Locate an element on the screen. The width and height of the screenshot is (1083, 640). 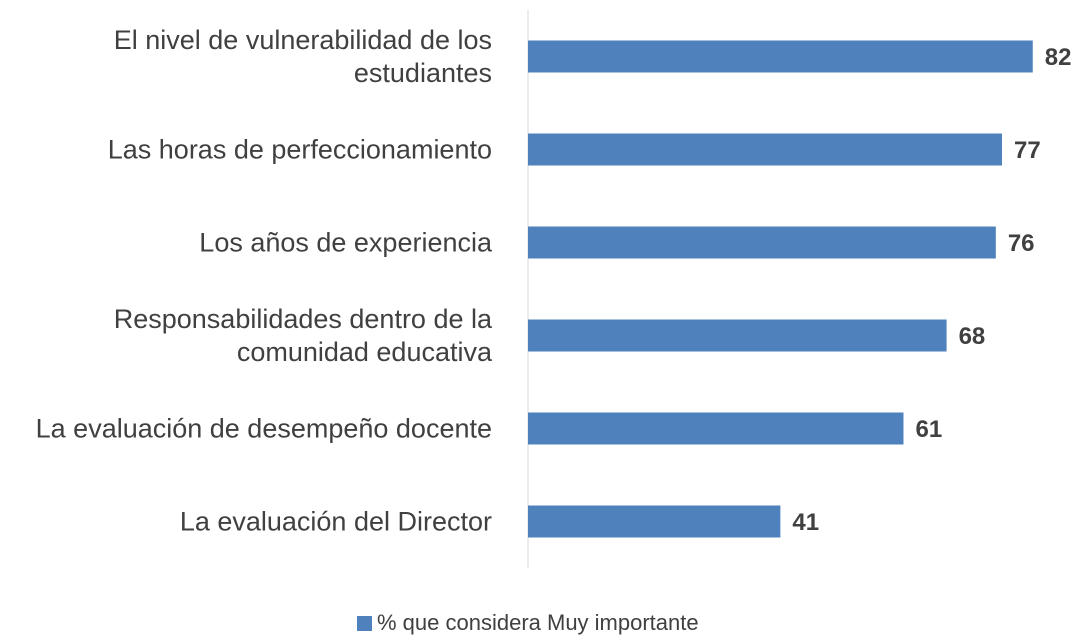
y-tick-label: Los años de experiencia is located at coordinates (345, 242).